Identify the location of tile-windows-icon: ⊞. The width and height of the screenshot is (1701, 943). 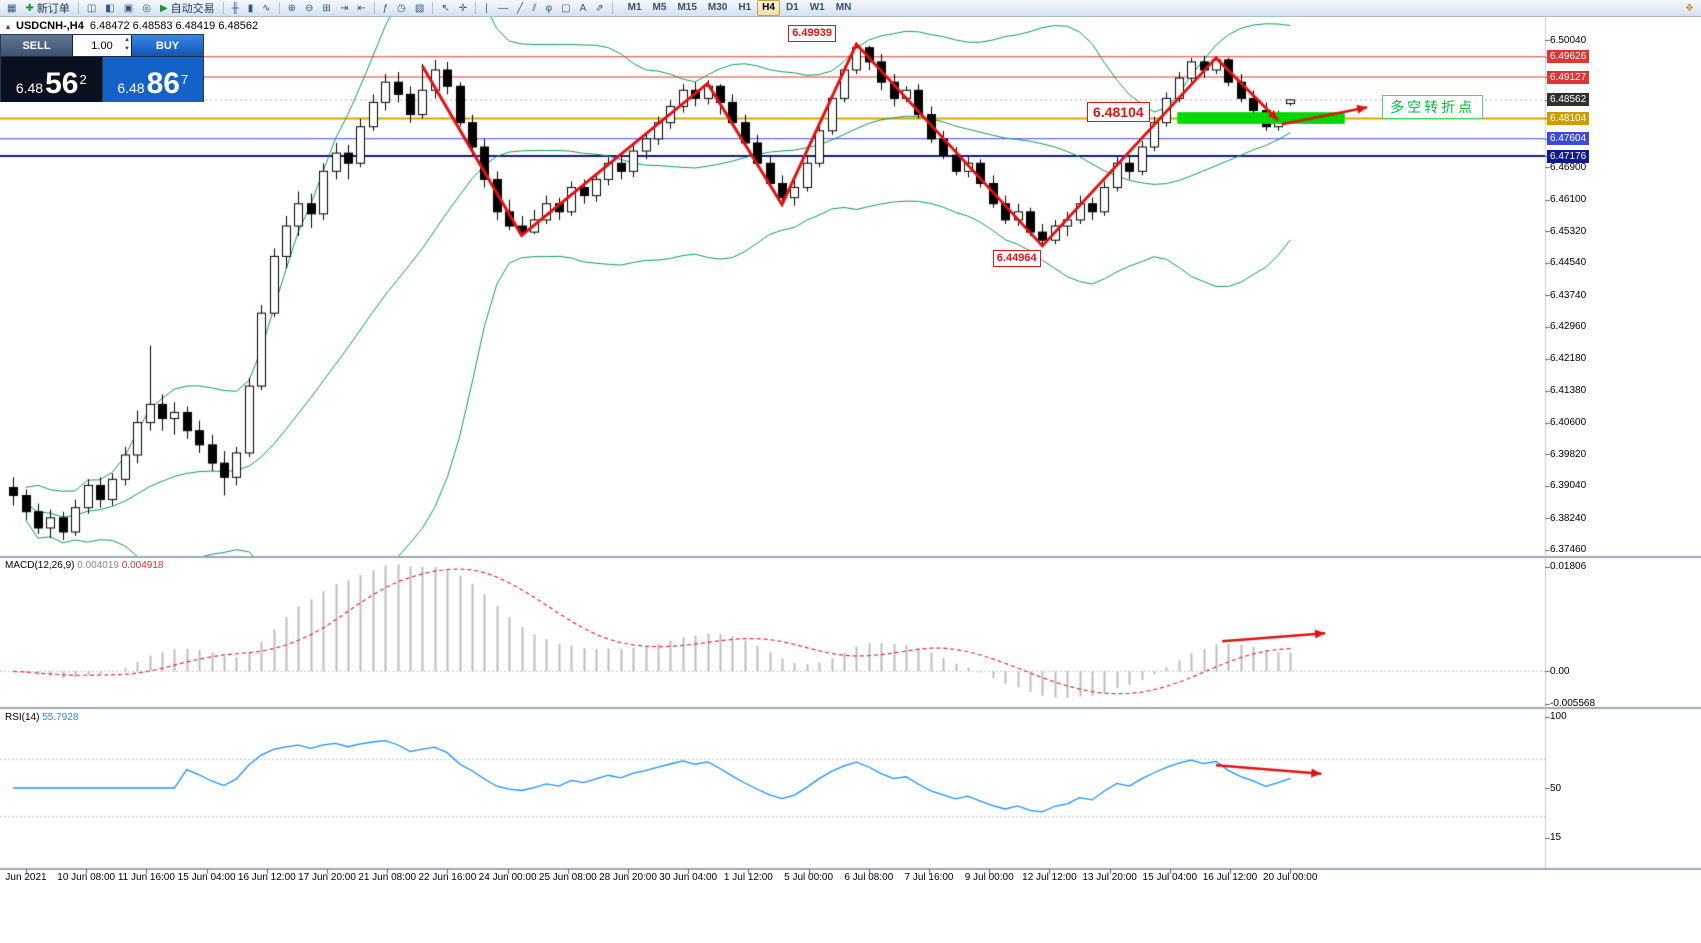
(326, 8).